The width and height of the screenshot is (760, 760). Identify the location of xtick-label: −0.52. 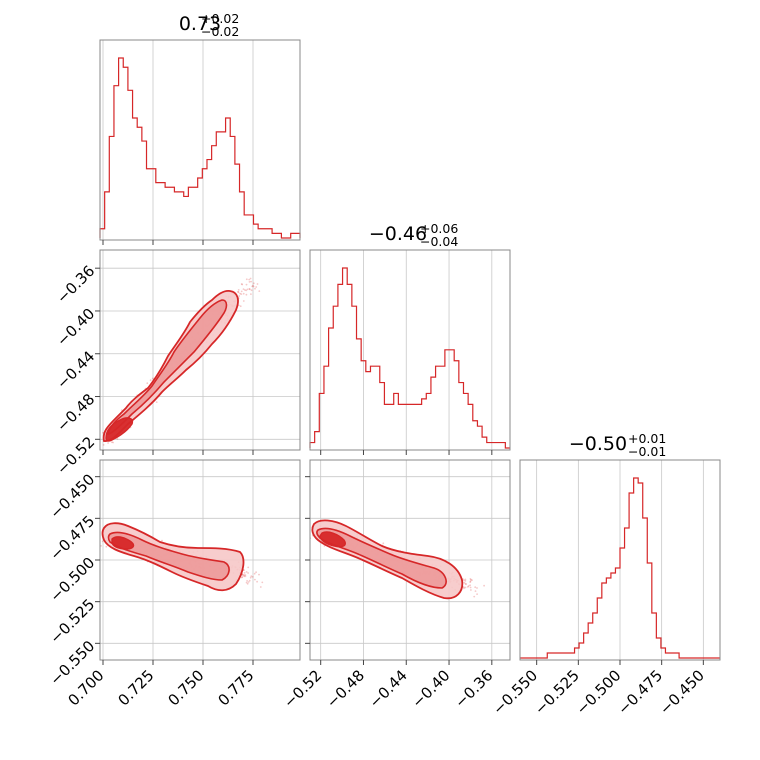
(302, 688).